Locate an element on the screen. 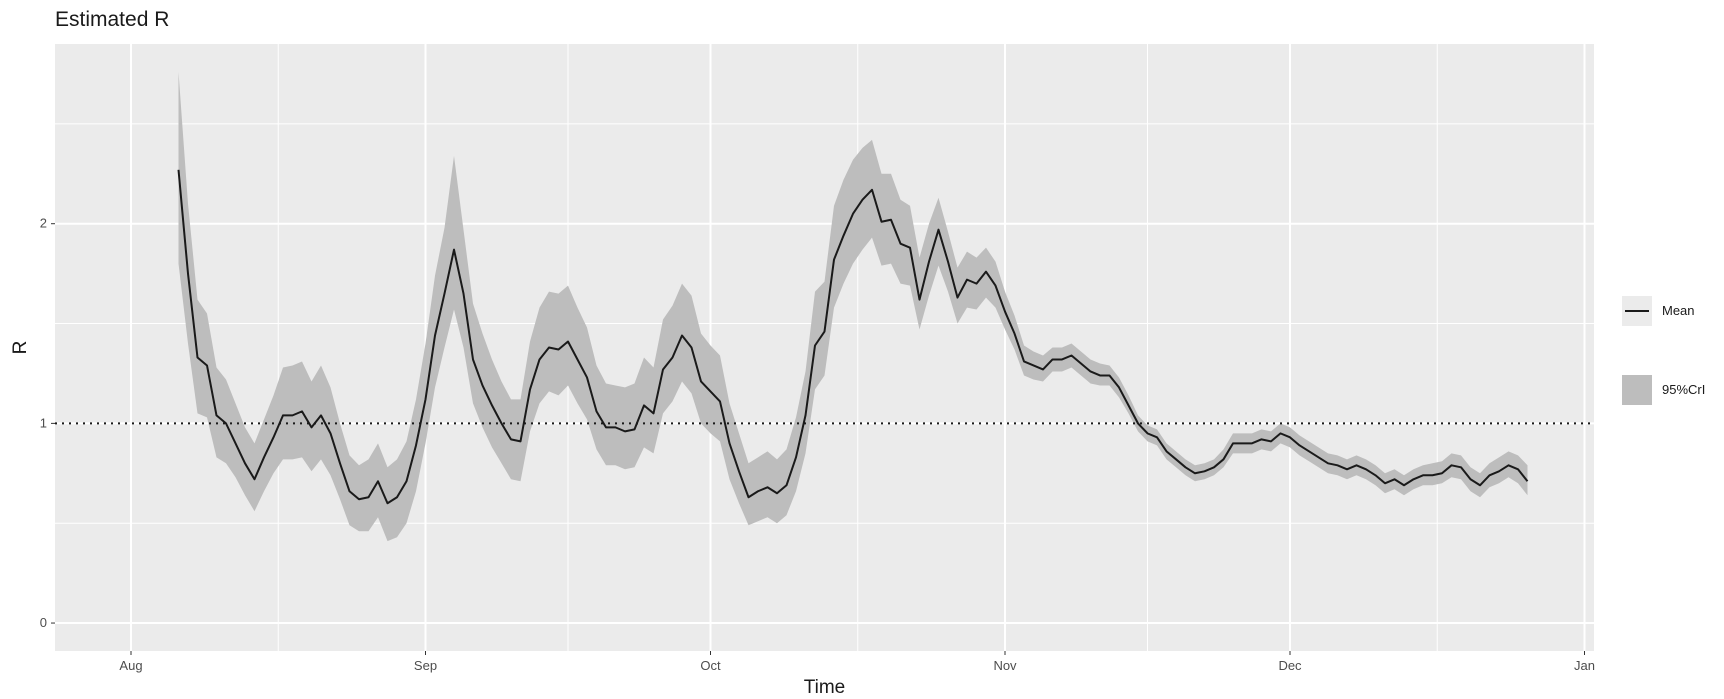 The image size is (1724, 699). y-axis-title: R is located at coordinates (20, 348).